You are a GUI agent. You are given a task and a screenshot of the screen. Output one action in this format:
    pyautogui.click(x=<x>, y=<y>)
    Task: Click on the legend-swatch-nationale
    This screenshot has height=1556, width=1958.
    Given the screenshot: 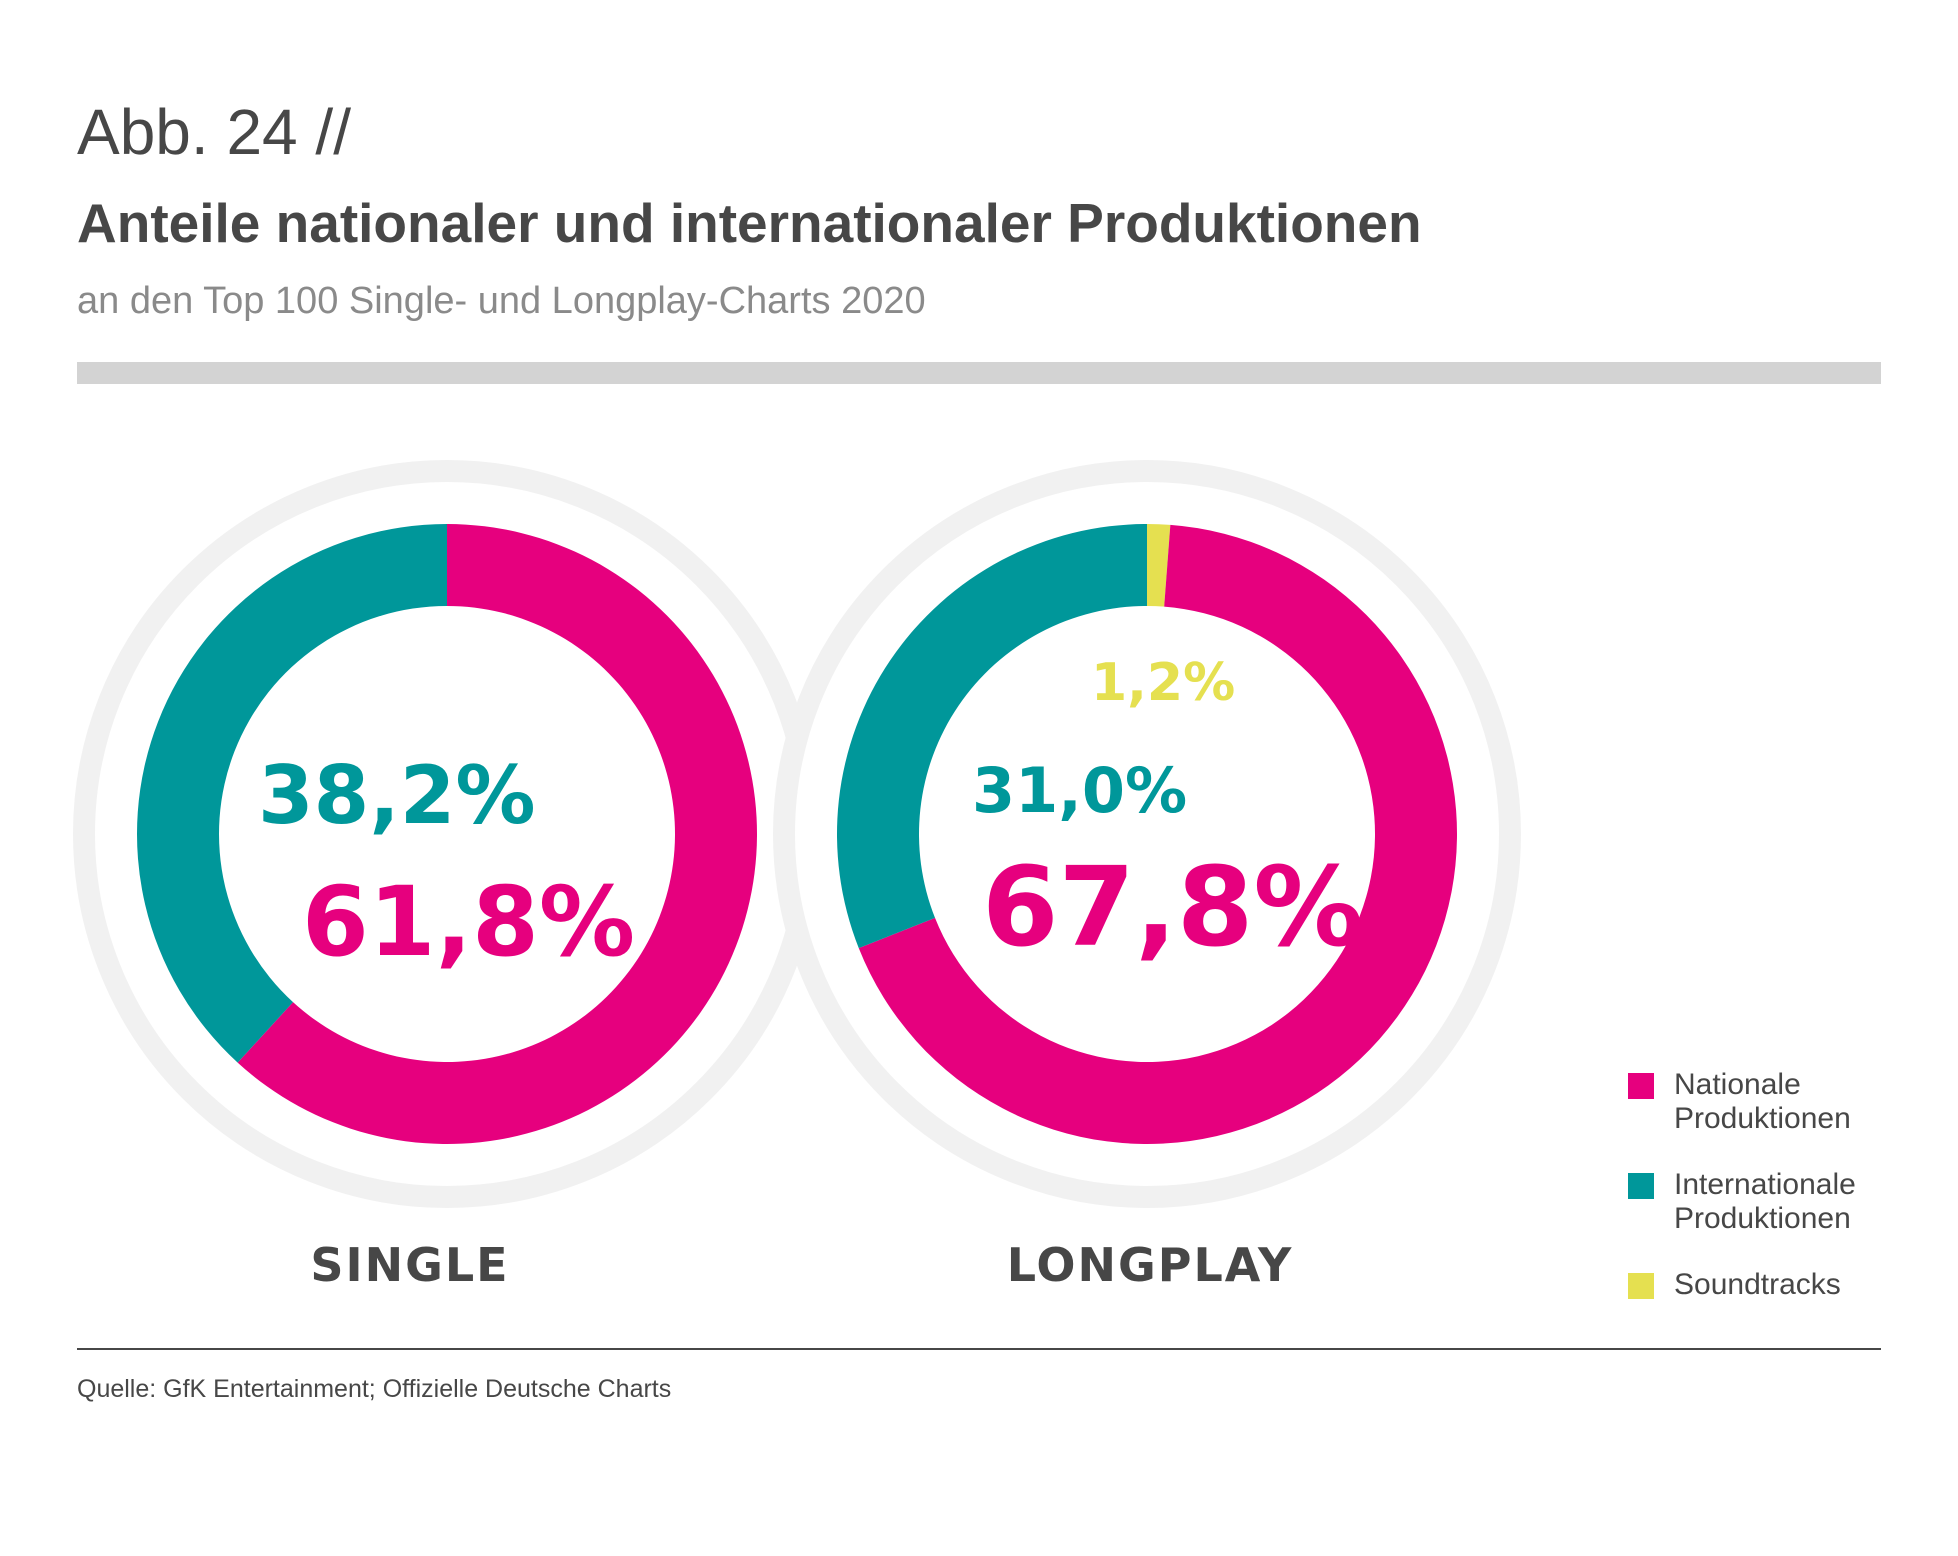 What is the action you would take?
    pyautogui.click(x=1641, y=1086)
    